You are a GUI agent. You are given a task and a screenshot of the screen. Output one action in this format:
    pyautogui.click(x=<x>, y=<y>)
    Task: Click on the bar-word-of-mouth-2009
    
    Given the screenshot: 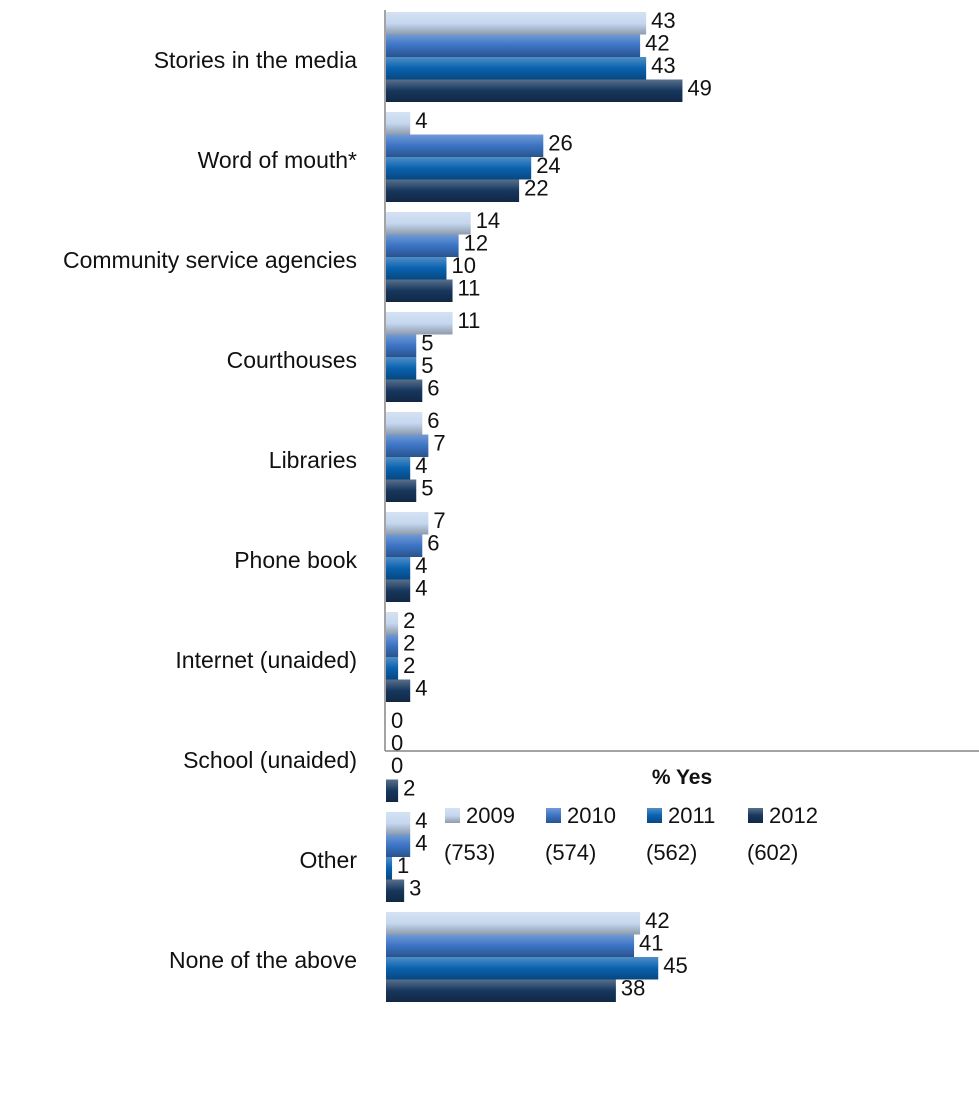 What is the action you would take?
    pyautogui.click(x=398, y=123)
    